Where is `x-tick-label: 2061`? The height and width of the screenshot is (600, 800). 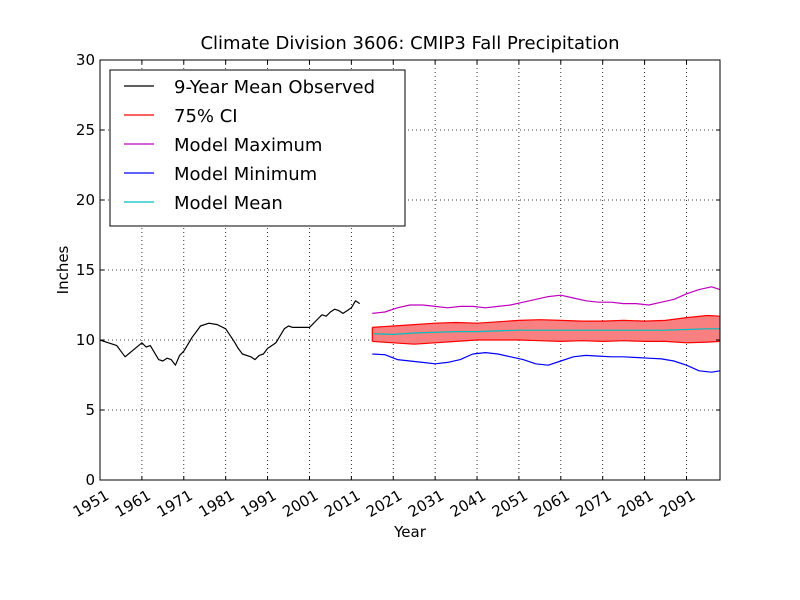 x-tick-label: 2061 is located at coordinates (552, 503).